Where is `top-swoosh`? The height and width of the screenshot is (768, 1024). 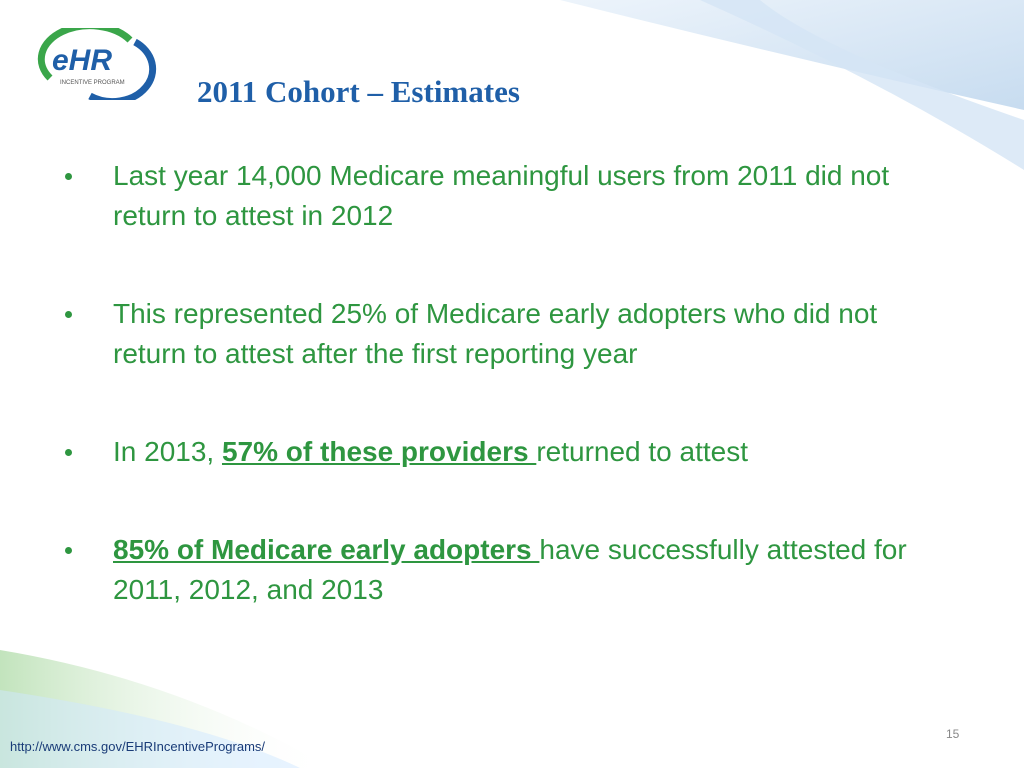 top-swoosh is located at coordinates (792, 55).